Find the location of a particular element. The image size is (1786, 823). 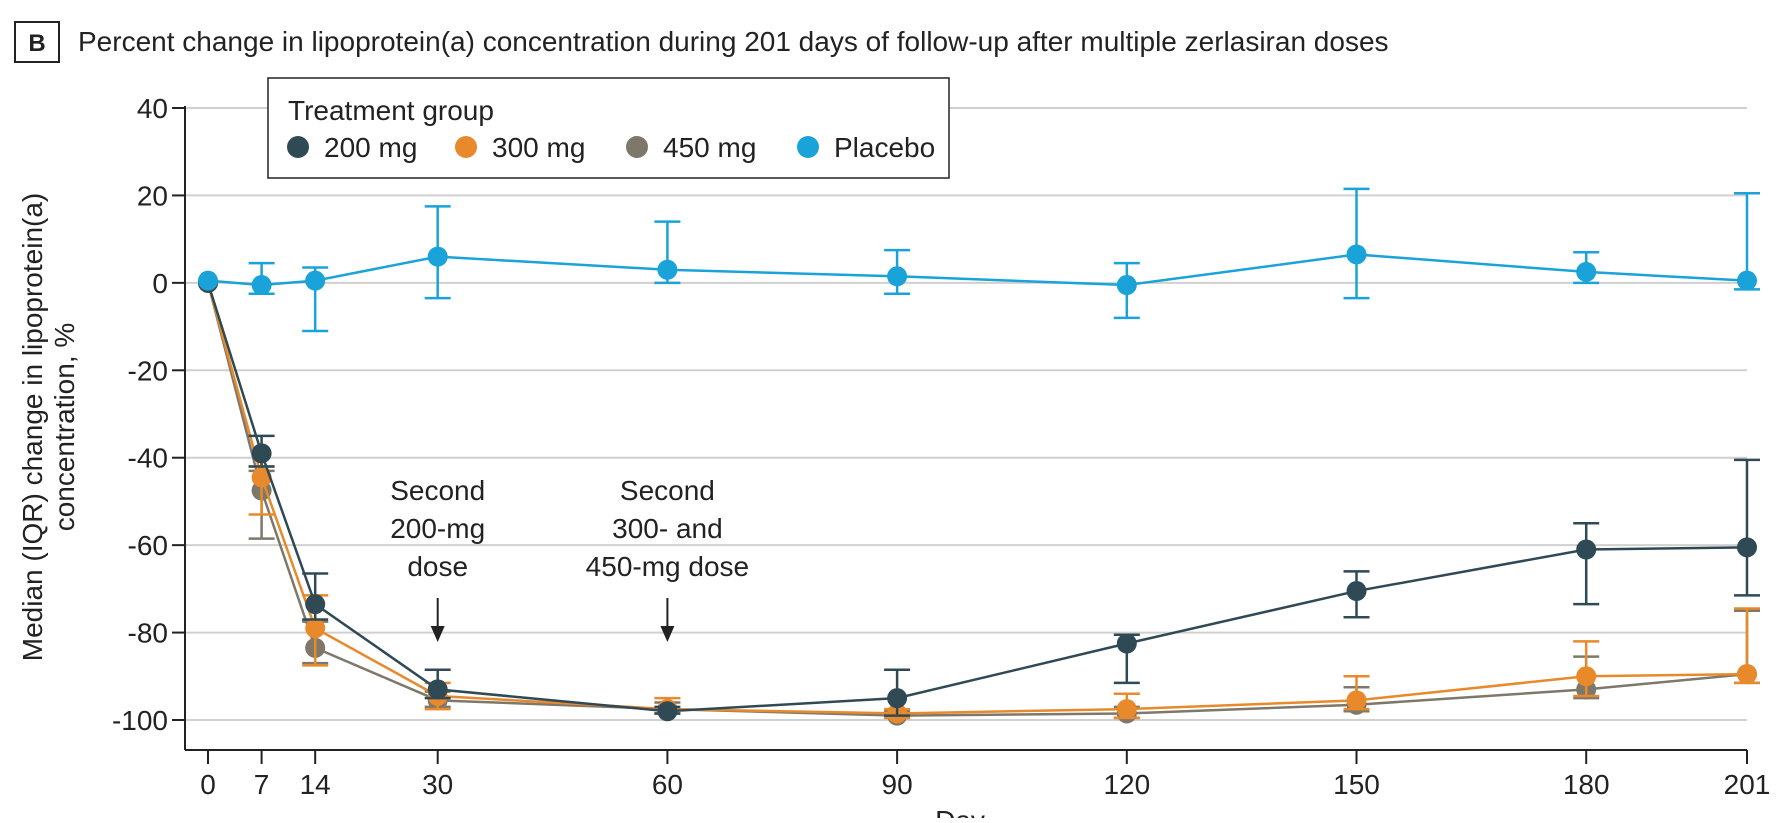

dose-annotation-2: Second 300- and 450-mg dose is located at coordinates (667, 558).